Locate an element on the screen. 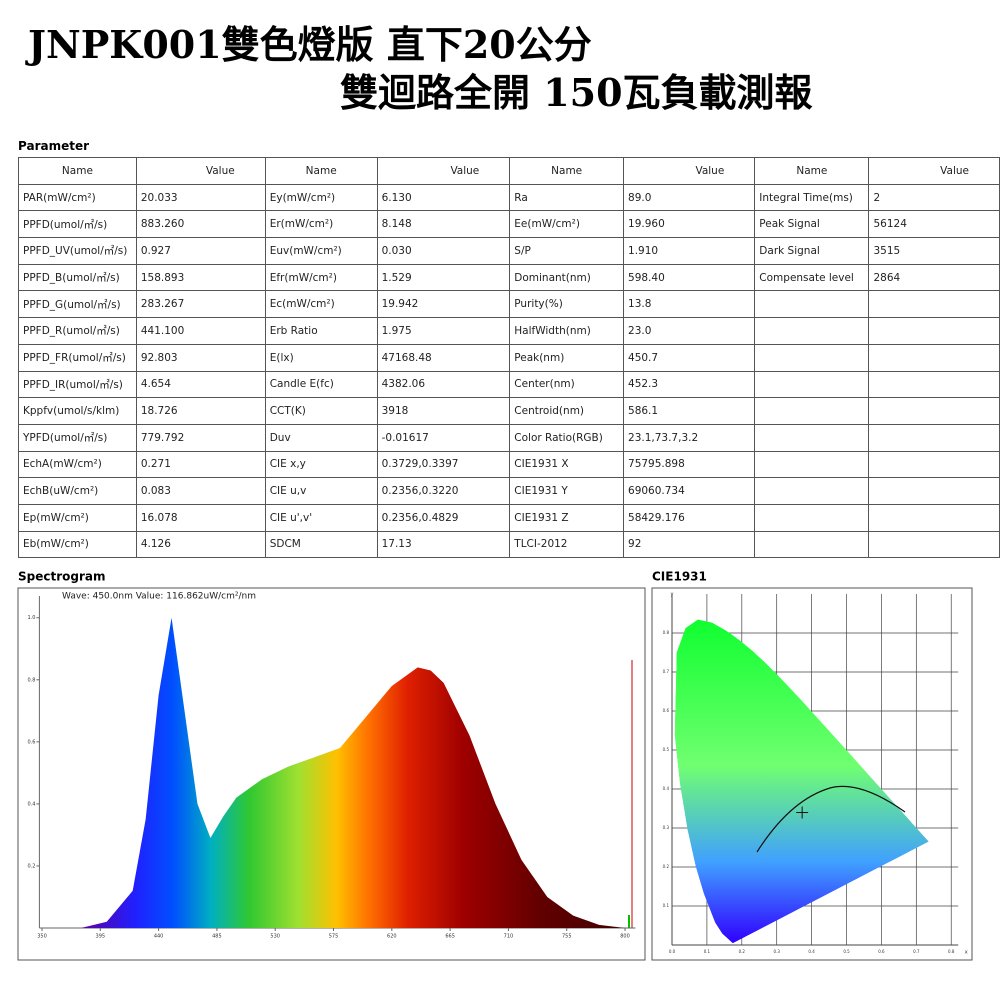  header-row: Name Value Name Value Name Value Name Value is located at coordinates (509, 171).